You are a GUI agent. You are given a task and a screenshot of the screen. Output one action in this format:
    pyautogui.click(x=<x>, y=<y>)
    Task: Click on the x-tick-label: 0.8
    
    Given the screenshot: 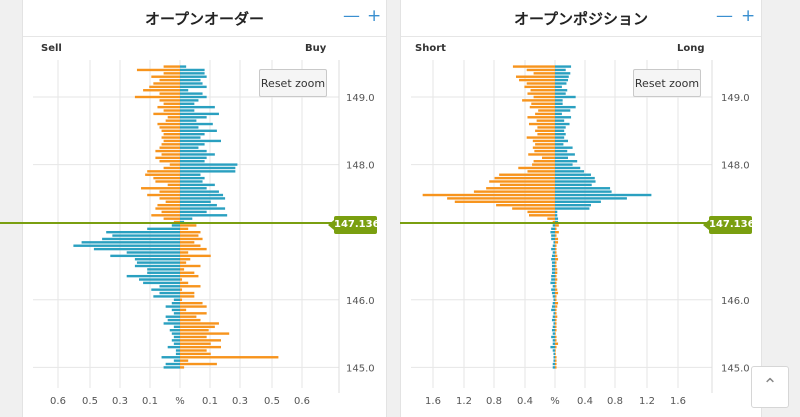 What is the action you would take?
    pyautogui.click(x=494, y=401)
    